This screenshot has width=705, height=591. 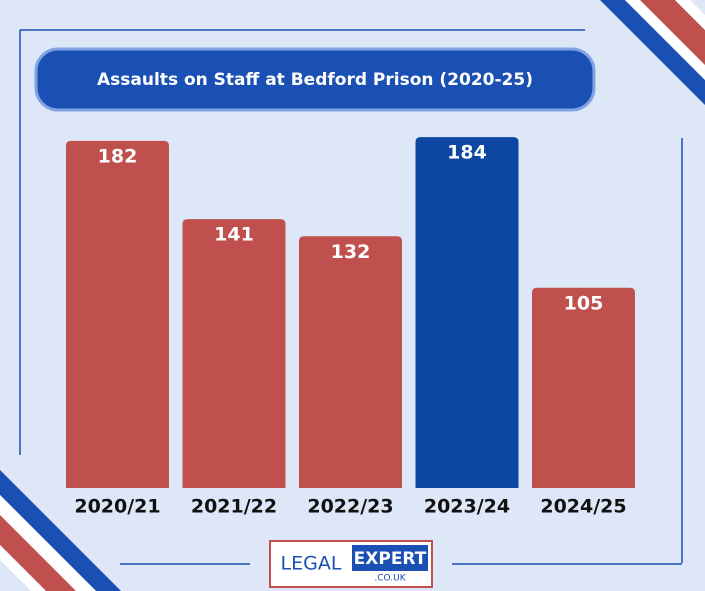 I want to click on x-tick-label: 2020/21, so click(x=117, y=507).